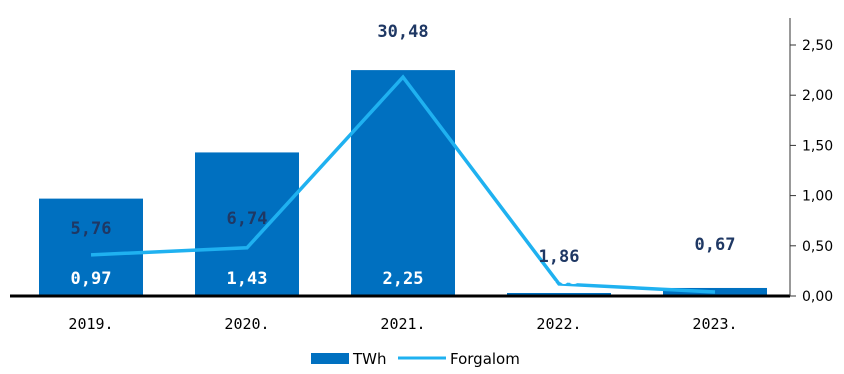  Describe the element at coordinates (811, 161) in the screenshot. I see `y-axis: 0,00 0,50 1,00 1,50 2,00 2,50` at that location.